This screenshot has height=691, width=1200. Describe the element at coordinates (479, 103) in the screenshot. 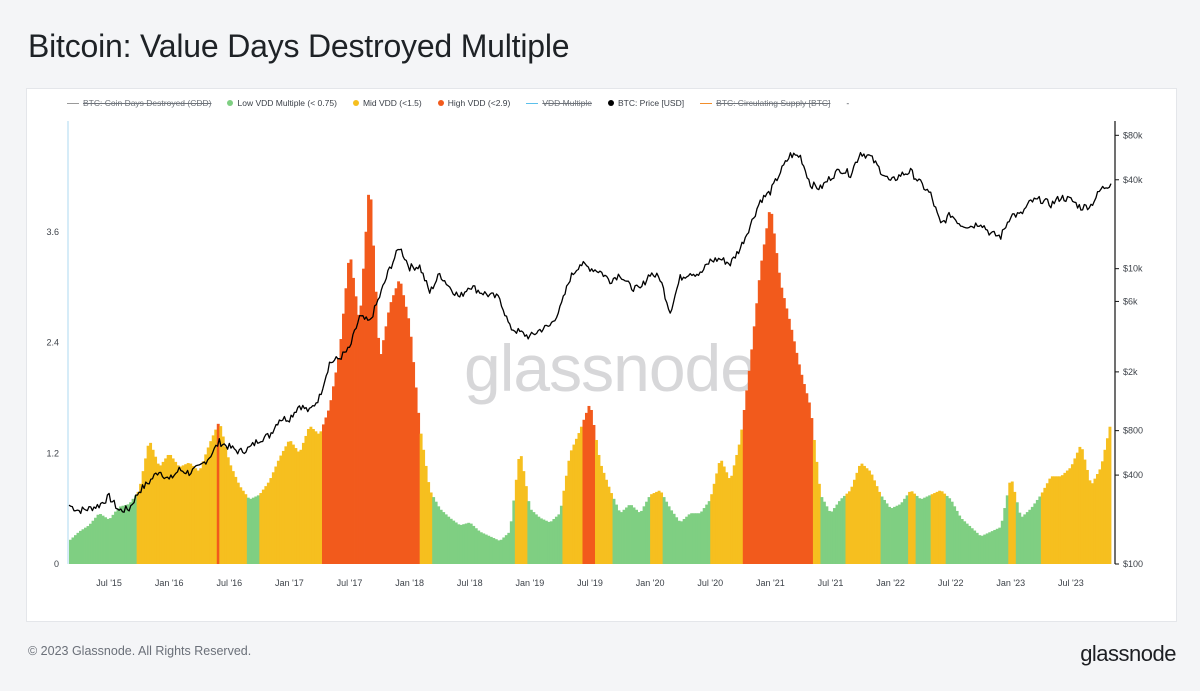

I see `legend-label: High VDD (<2.9)` at that location.